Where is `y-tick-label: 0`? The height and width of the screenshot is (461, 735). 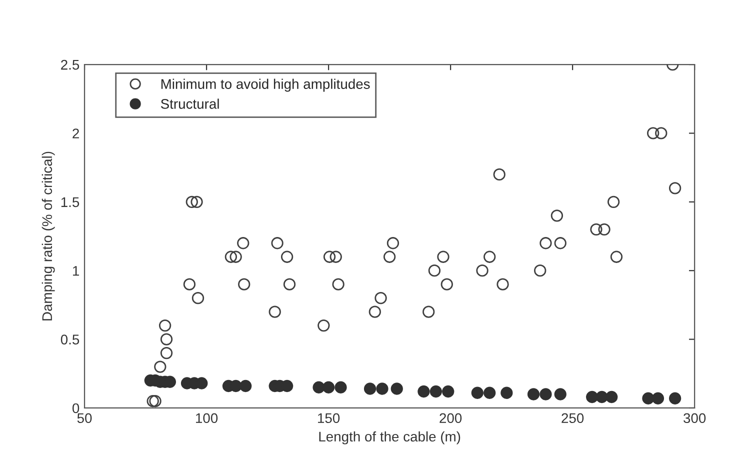
y-tick-label: 0 is located at coordinates (76, 408).